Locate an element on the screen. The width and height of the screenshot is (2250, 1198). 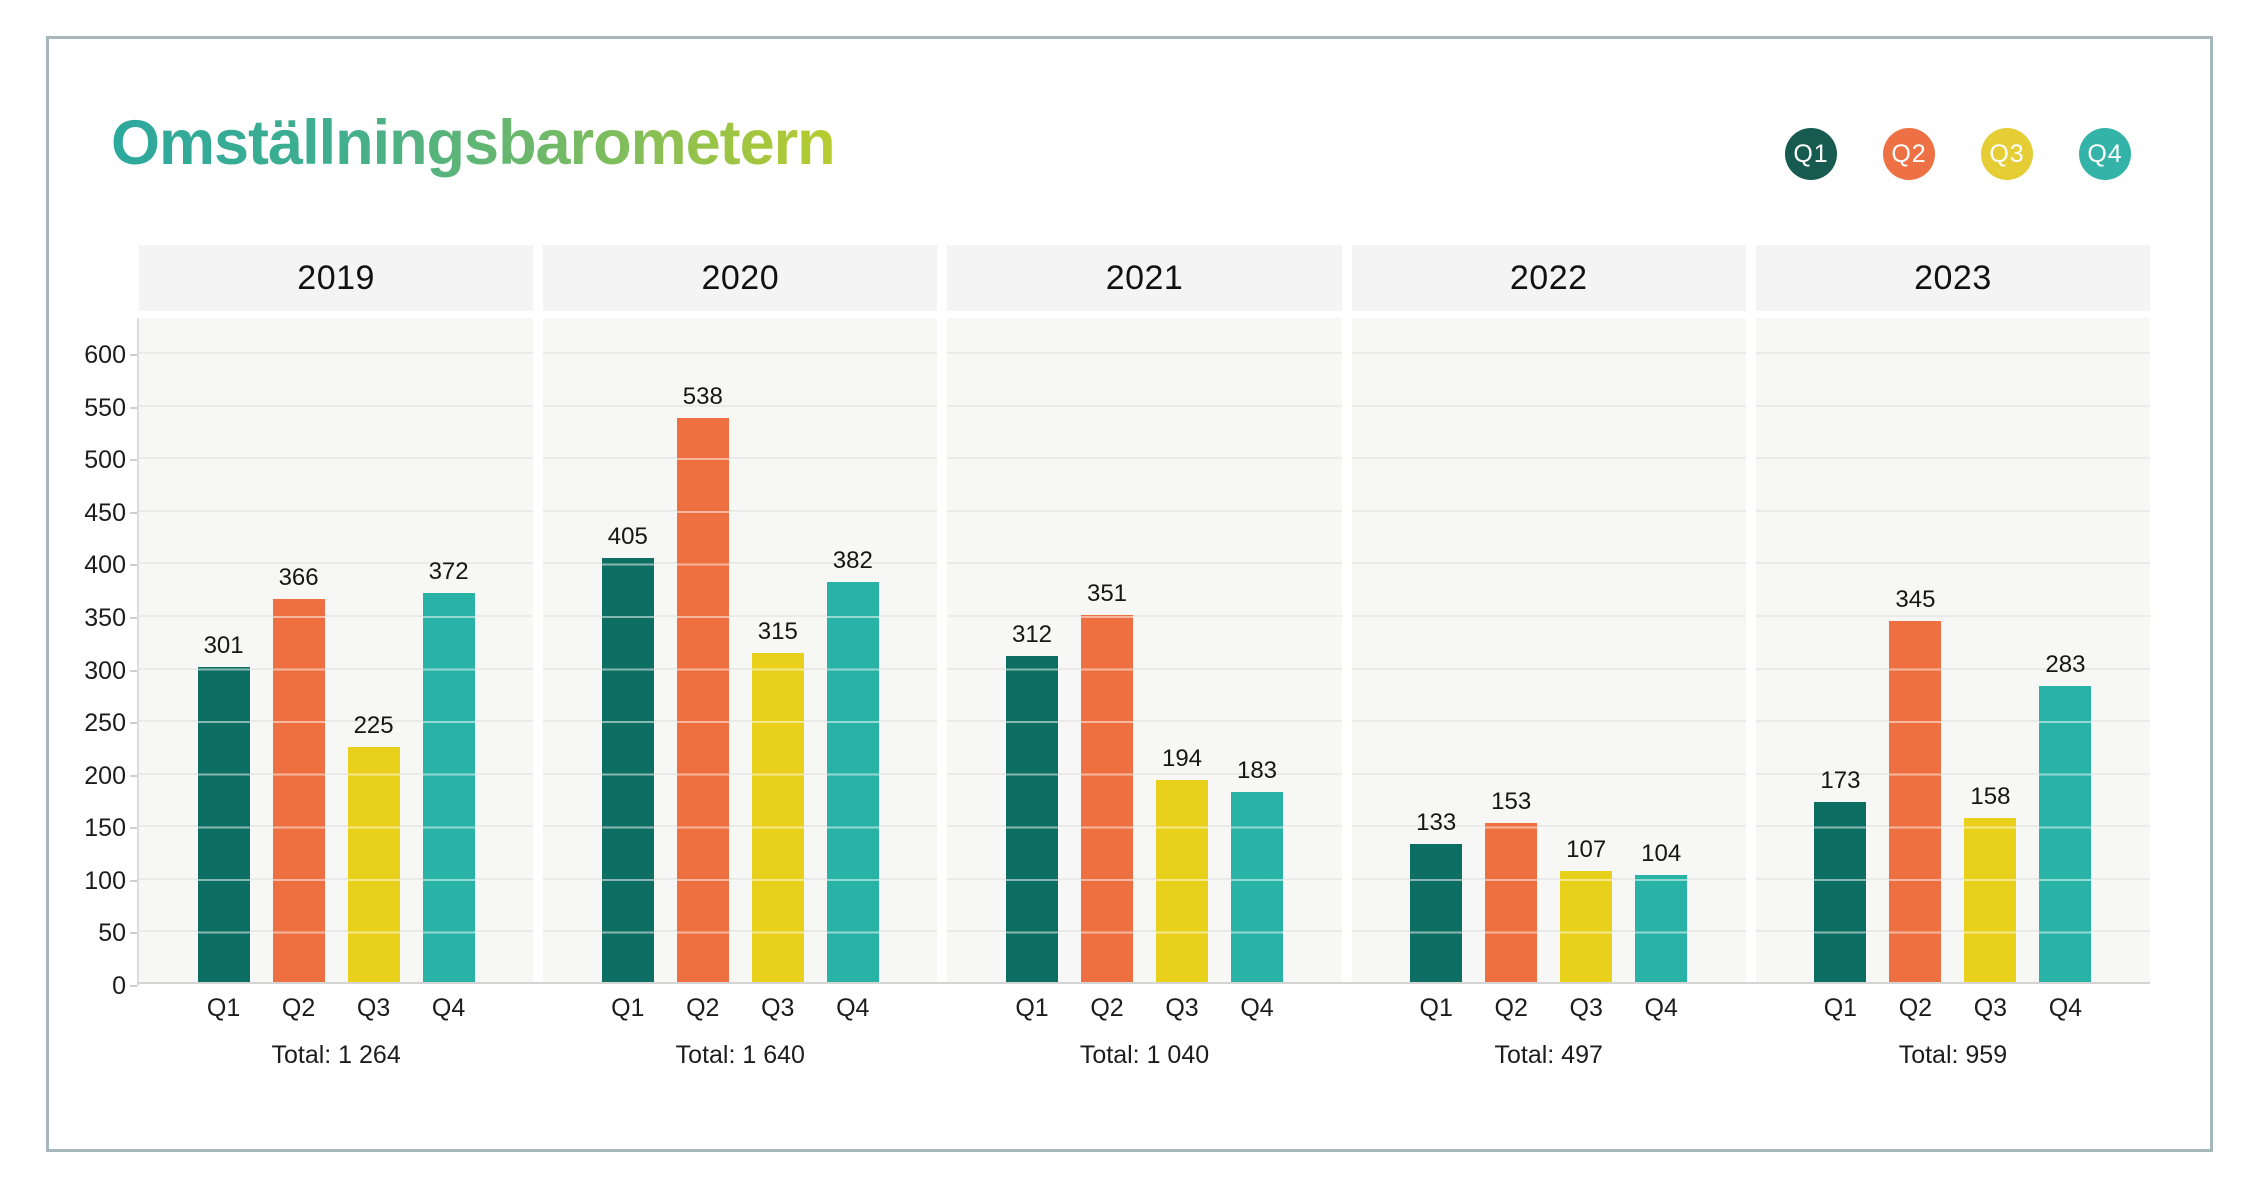
legend-badge-label: Q4 is located at coordinates (2105, 153).